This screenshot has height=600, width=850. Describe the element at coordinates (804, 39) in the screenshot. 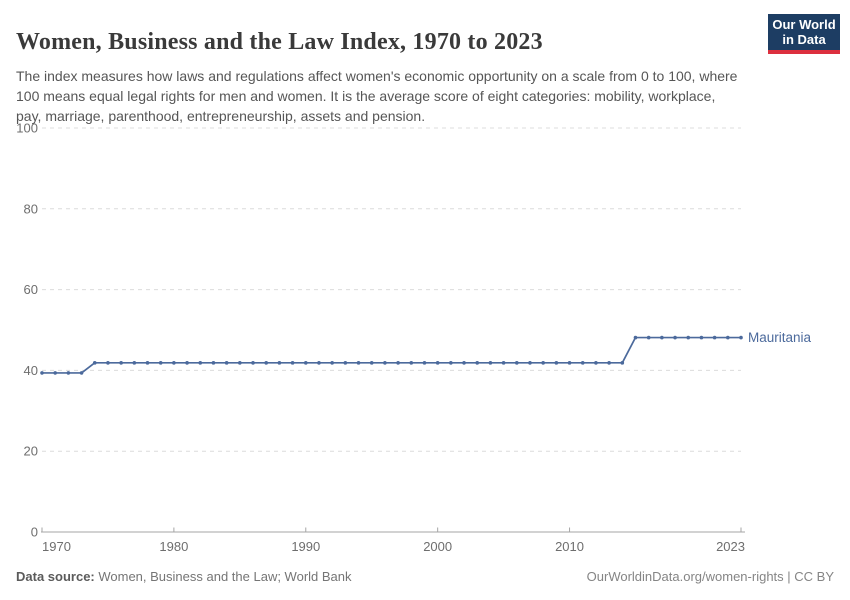

I see `owid-logo-line2: in Data` at that location.